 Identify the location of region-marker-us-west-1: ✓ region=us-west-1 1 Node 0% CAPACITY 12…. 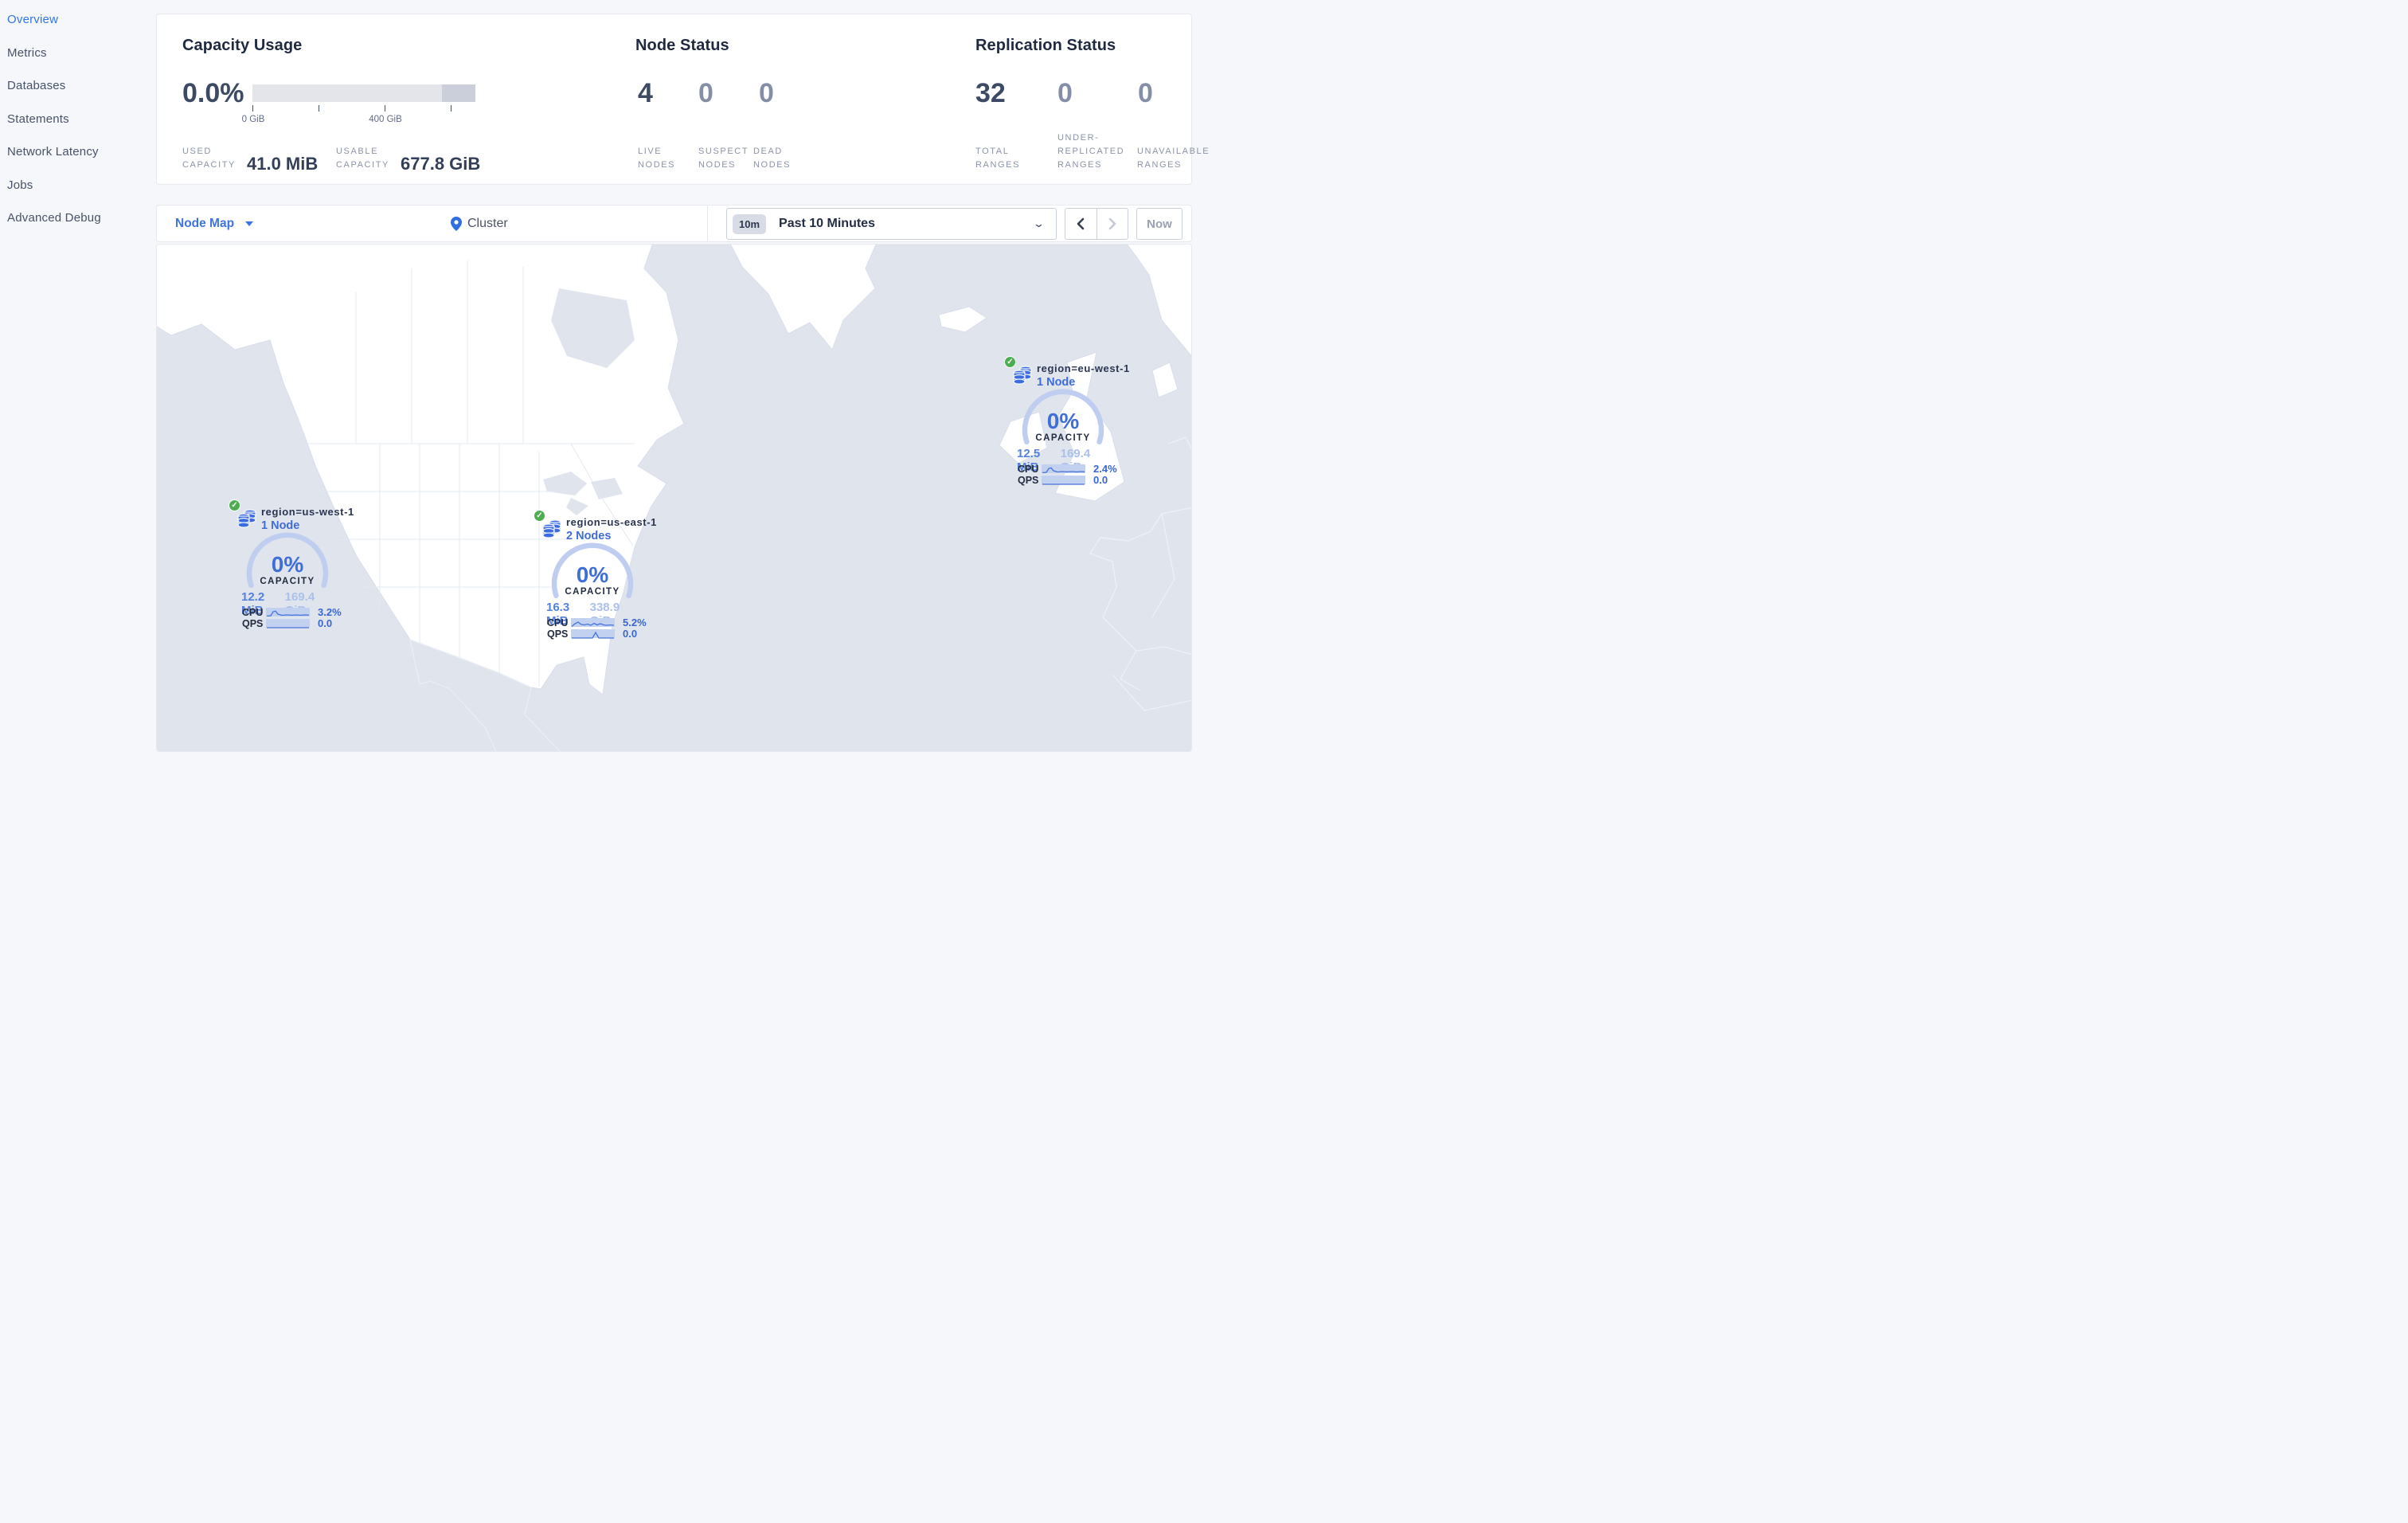
(287, 573).